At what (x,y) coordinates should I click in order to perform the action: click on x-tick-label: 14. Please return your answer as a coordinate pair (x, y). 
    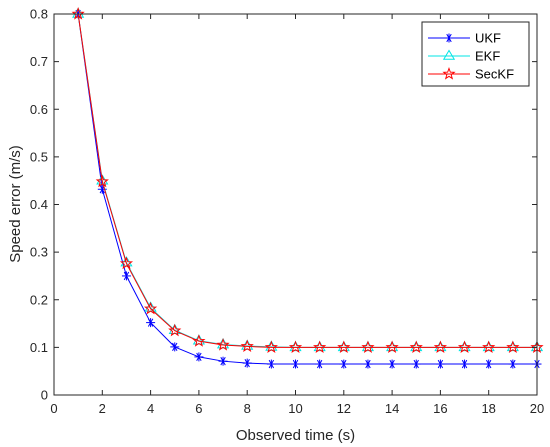
    Looking at the image, I should click on (392, 408).